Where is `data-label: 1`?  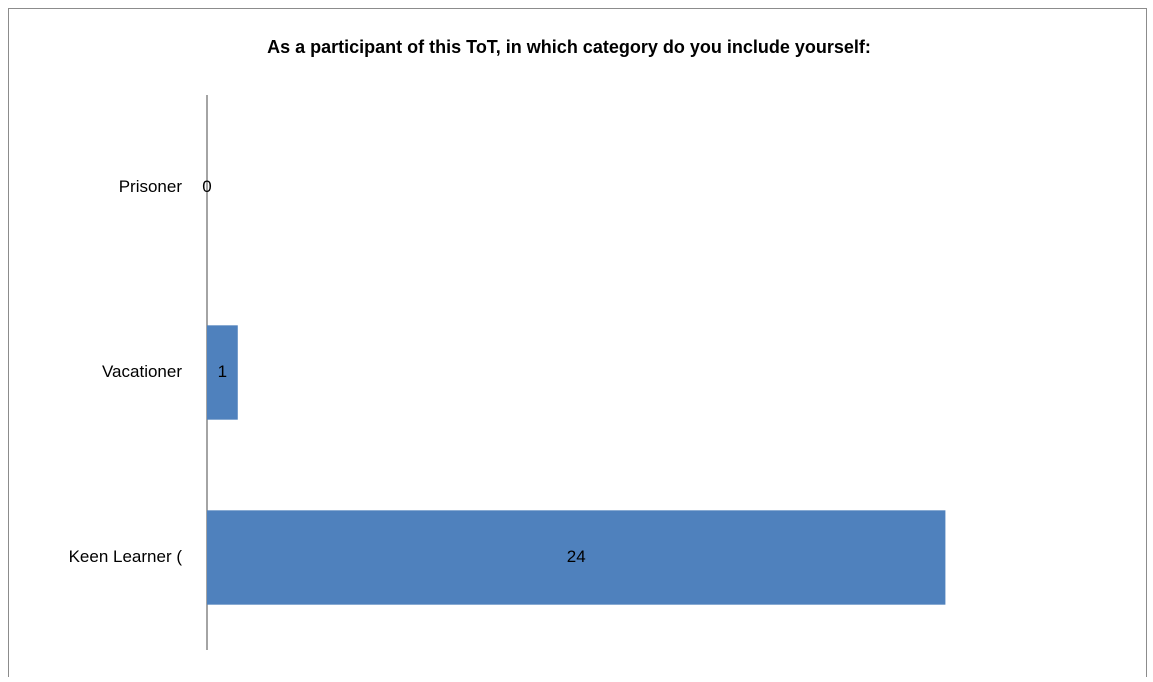
data-label: 1 is located at coordinates (222, 371).